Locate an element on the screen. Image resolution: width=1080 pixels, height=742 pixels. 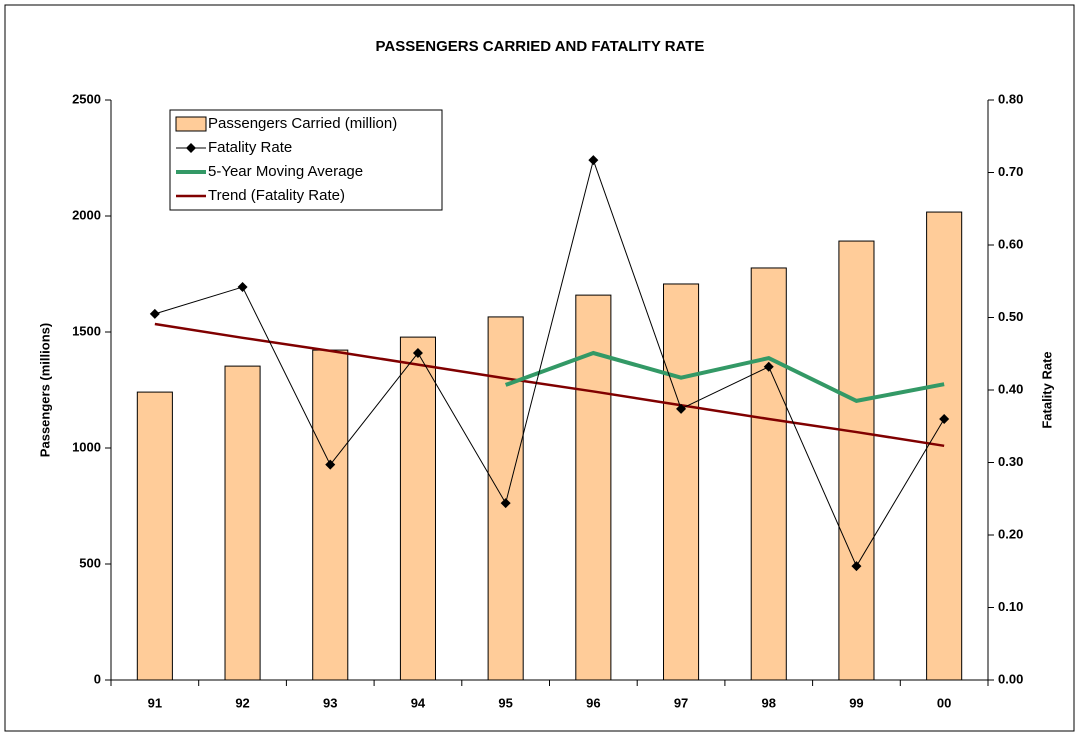
legend-label: Fatality Rate is located at coordinates (250, 147).